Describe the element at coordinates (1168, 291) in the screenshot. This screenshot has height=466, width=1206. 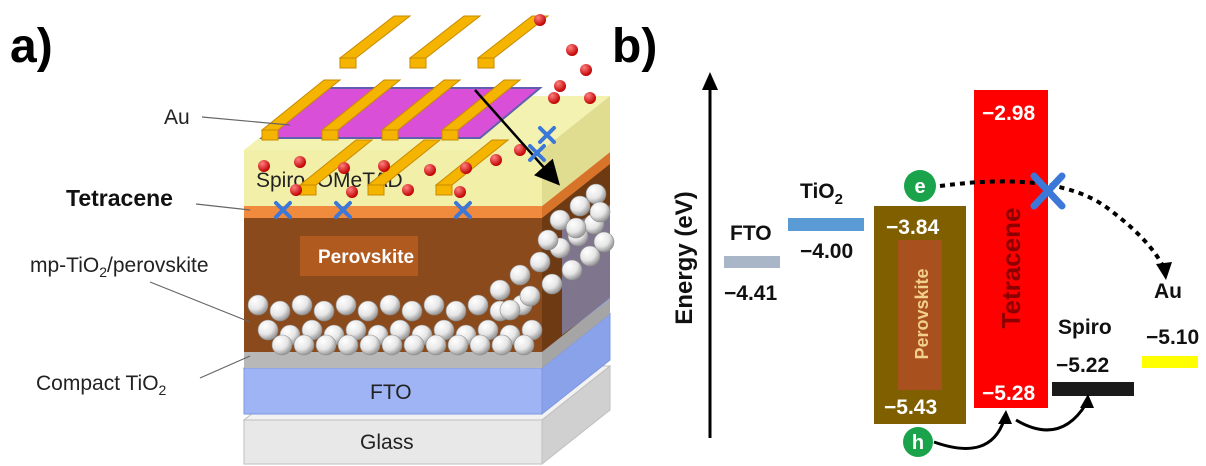
I see `au-name: Au` at that location.